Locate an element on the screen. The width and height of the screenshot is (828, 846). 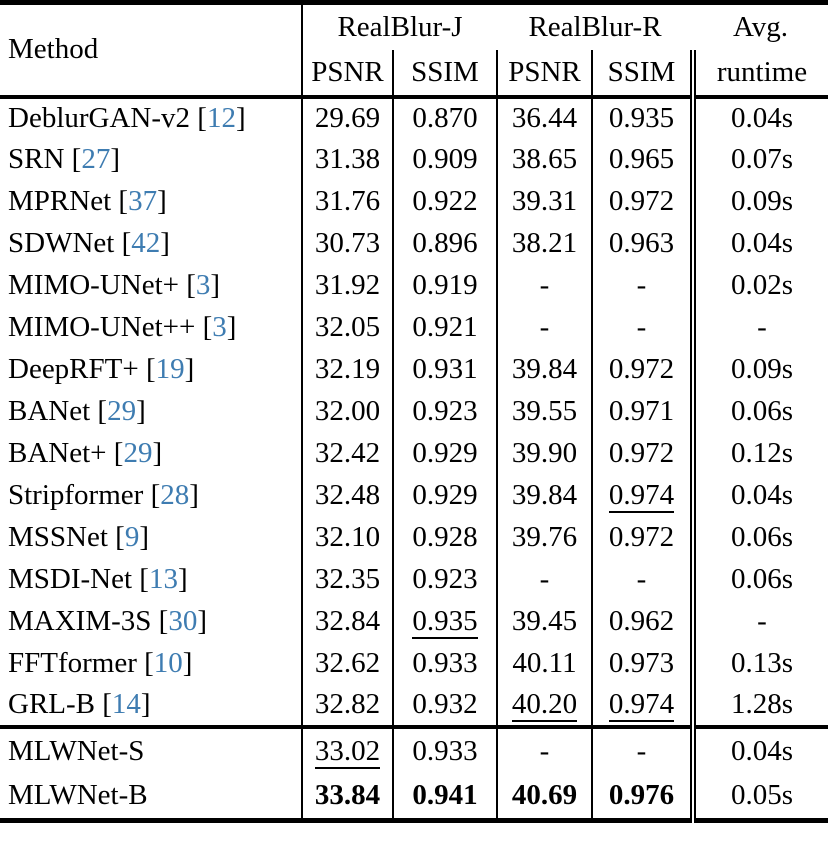
metric-value: 1.28s is located at coordinates (762, 704).